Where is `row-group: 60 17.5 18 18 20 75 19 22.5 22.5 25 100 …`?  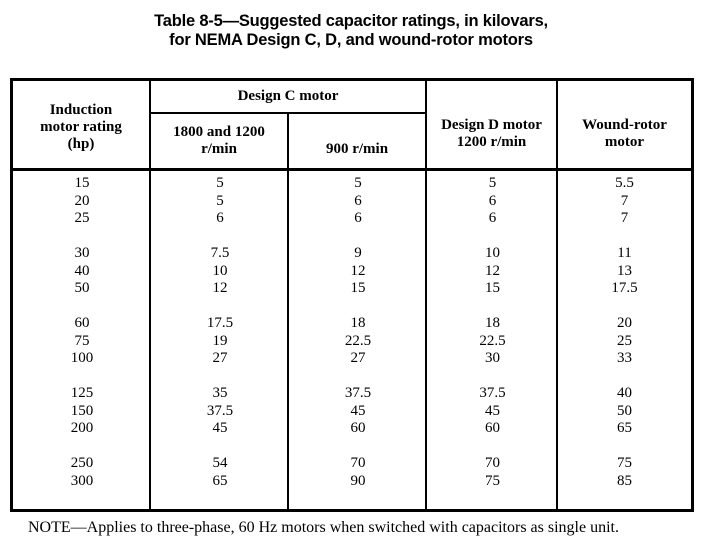
row-group: 60 17.5 18 18 20 75 19 22.5 22.5 25 100 … is located at coordinates (352, 341).